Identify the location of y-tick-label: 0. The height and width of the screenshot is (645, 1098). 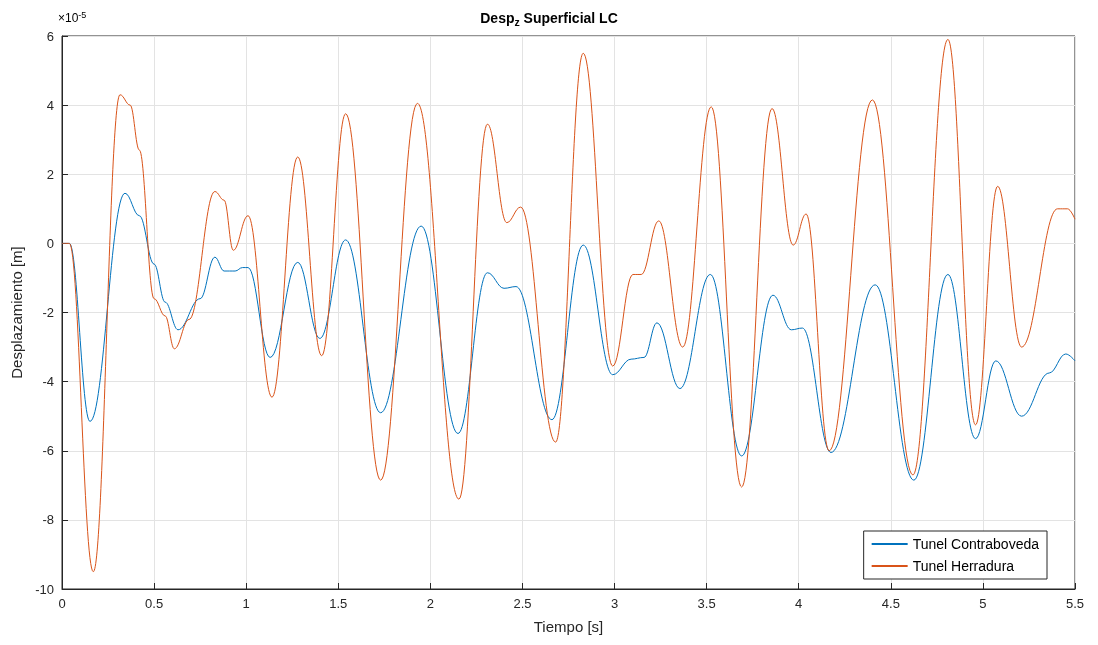
(50, 243).